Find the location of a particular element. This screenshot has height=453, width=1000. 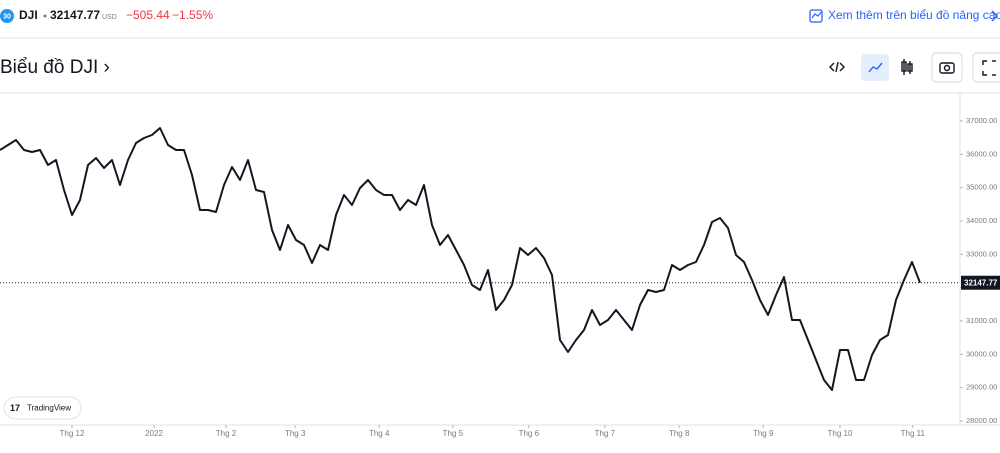

camera-lens is located at coordinates (947, 68).